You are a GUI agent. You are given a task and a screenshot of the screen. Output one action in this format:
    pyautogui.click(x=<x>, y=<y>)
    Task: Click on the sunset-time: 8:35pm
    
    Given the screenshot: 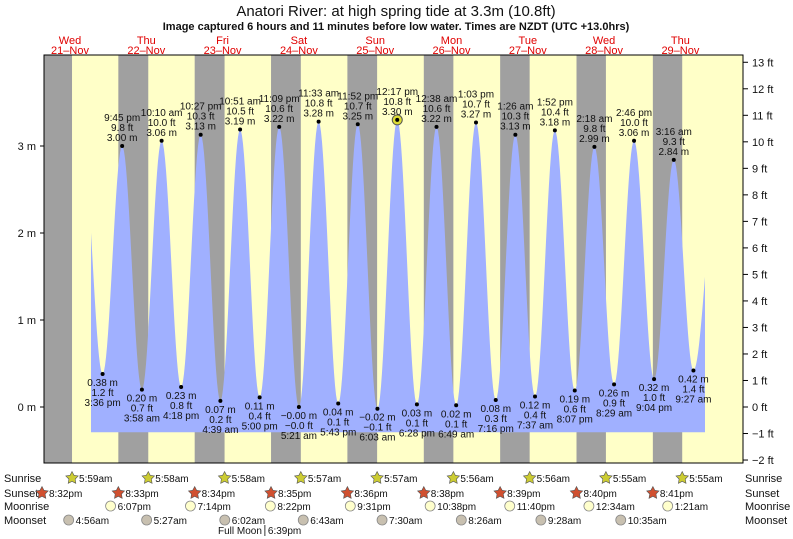 What is the action you would take?
    pyautogui.click(x=294, y=494)
    